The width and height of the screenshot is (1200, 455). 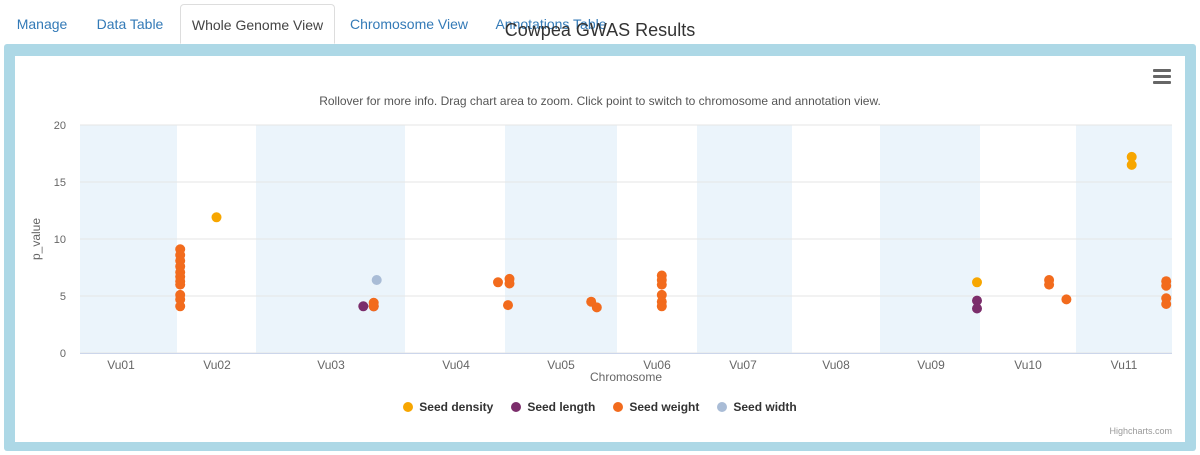 I want to click on x-tick-label-vu10: Vu10, so click(x=1028, y=365).